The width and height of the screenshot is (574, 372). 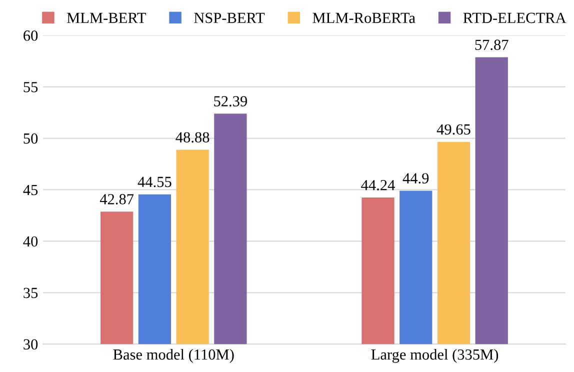 What do you see at coordinates (453, 129) in the screenshot?
I see `data-label: 49.65` at bounding box center [453, 129].